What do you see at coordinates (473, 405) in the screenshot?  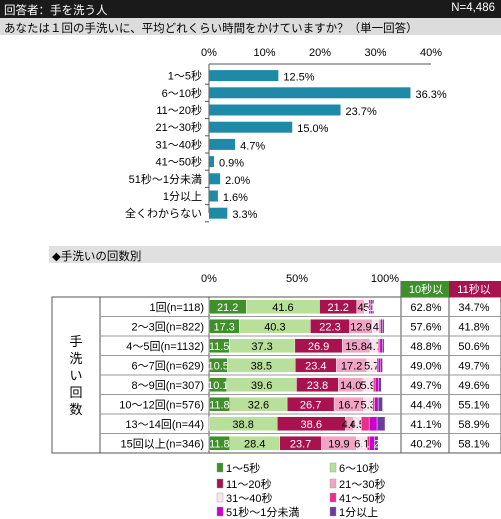 I see `summary-value: 55.1%` at bounding box center [473, 405].